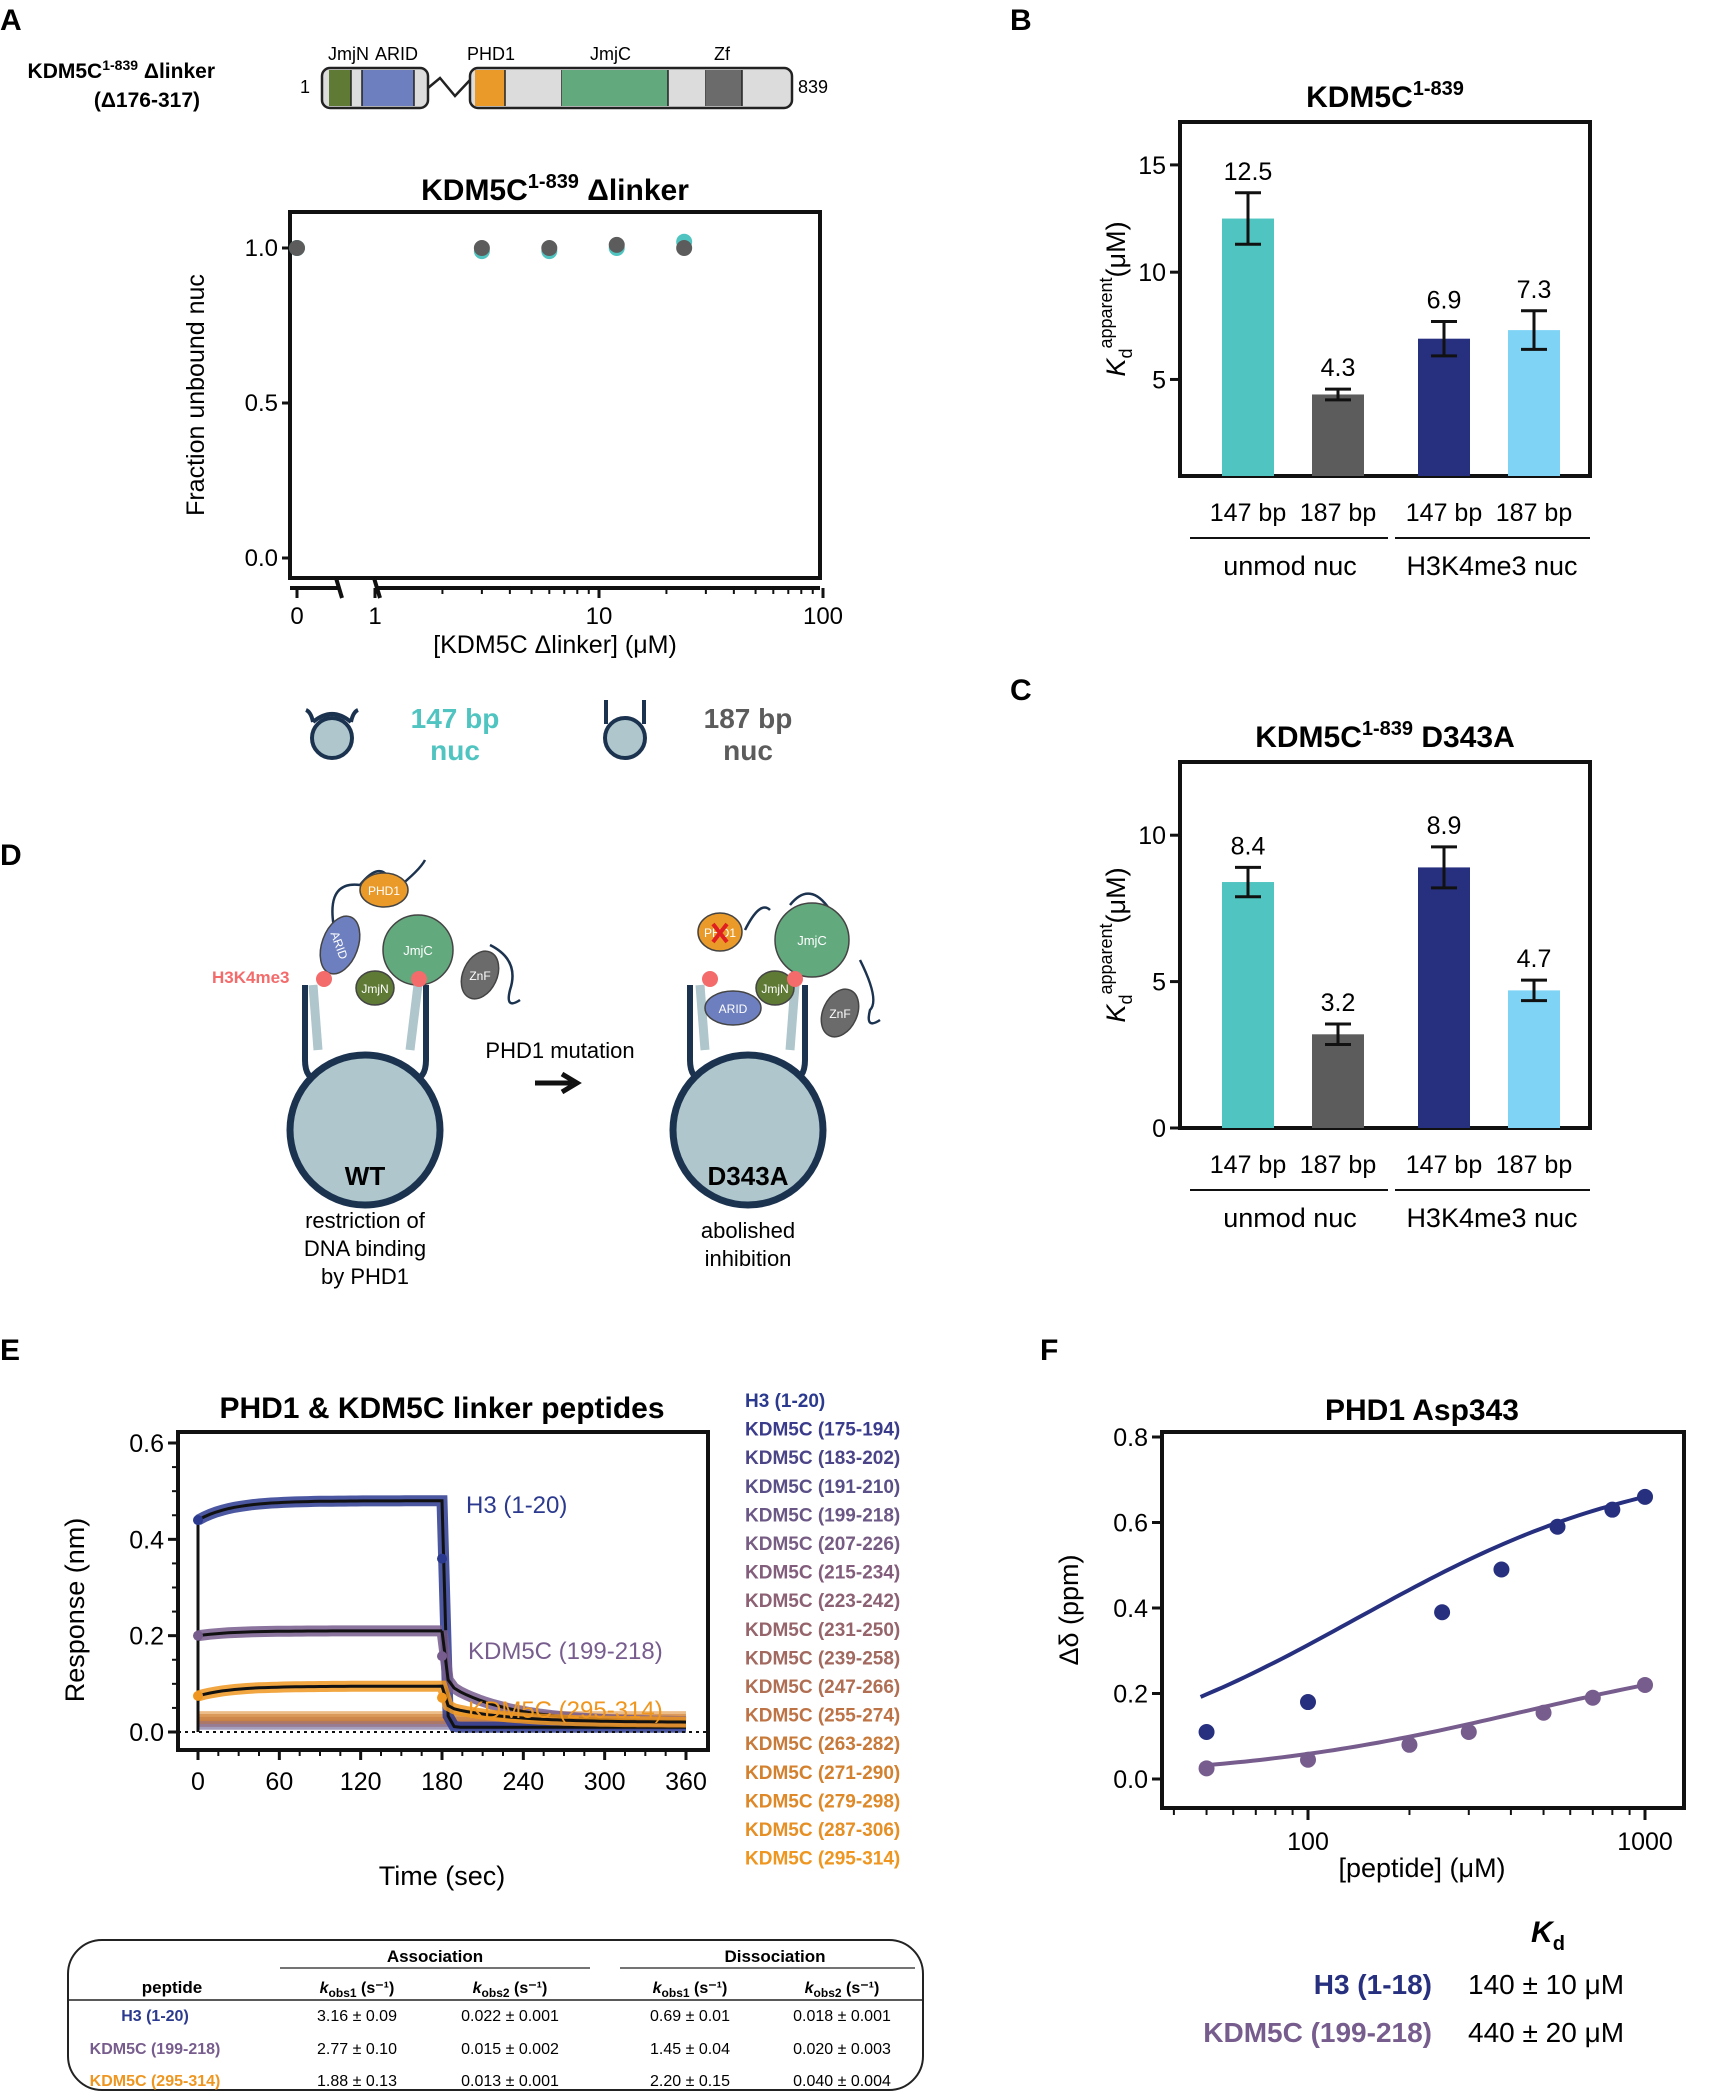 This screenshot has height=2100, width=1709. What do you see at coordinates (565, 1651) in the screenshot?
I see `series-label: KDM5C (199-218)` at bounding box center [565, 1651].